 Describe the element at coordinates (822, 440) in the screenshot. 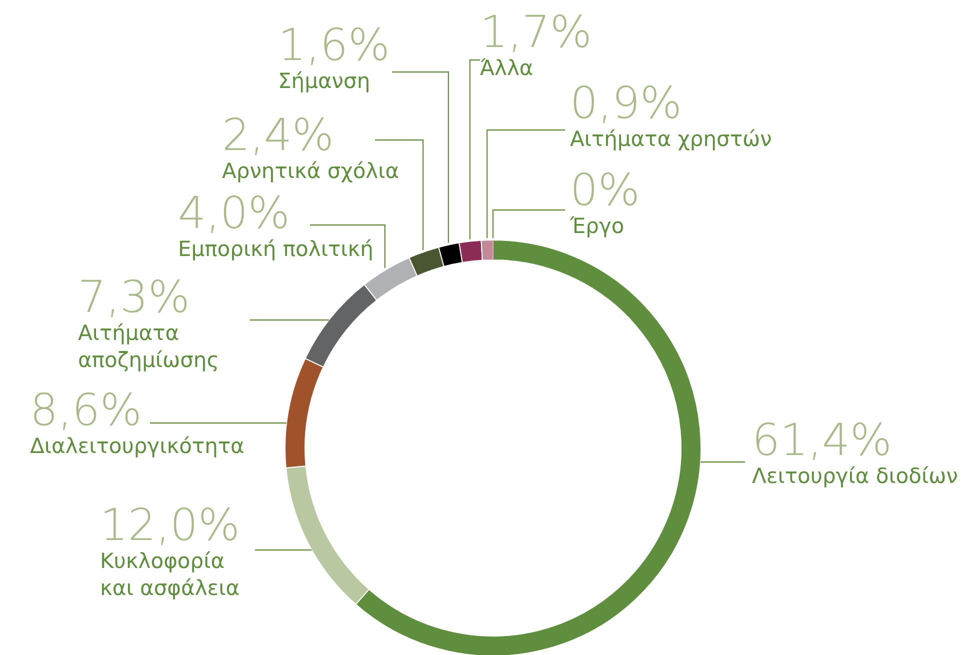

I see `data-label: 61,4%` at that location.